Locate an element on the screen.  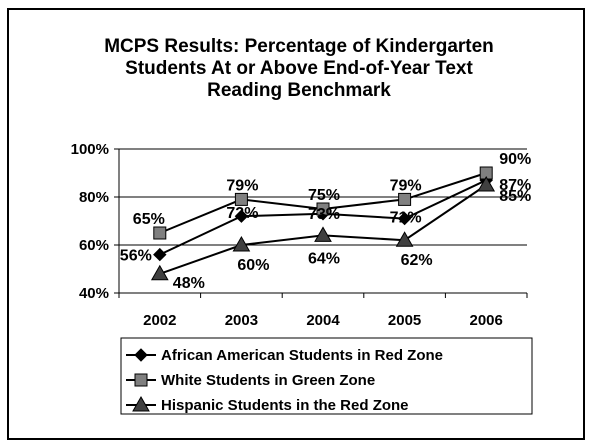
y-tick-label: 40% is located at coordinates (94, 293).